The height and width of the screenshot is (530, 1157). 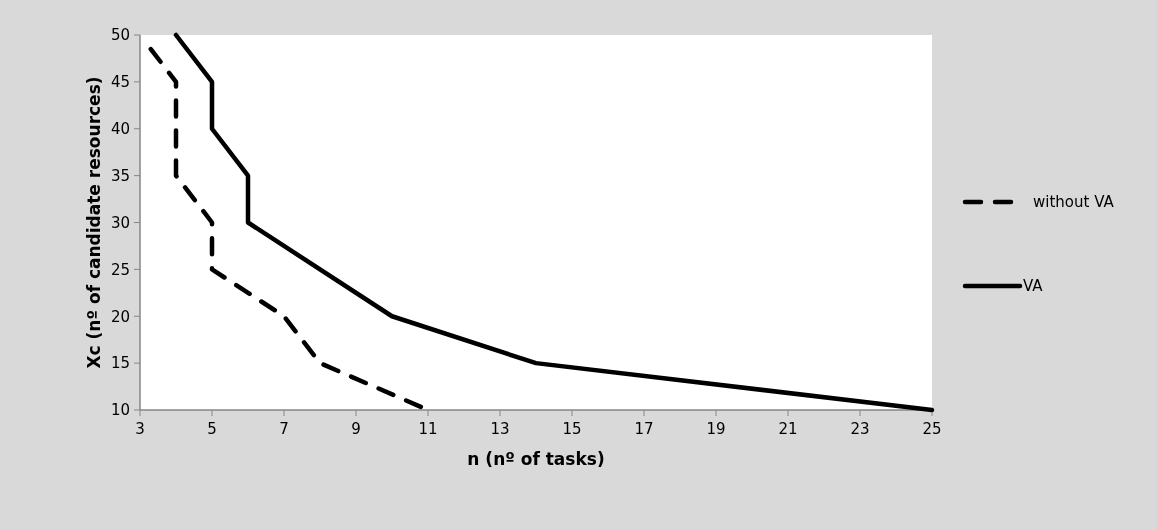 What do you see at coordinates (1033, 286) in the screenshot?
I see `legend-label: VA` at bounding box center [1033, 286].